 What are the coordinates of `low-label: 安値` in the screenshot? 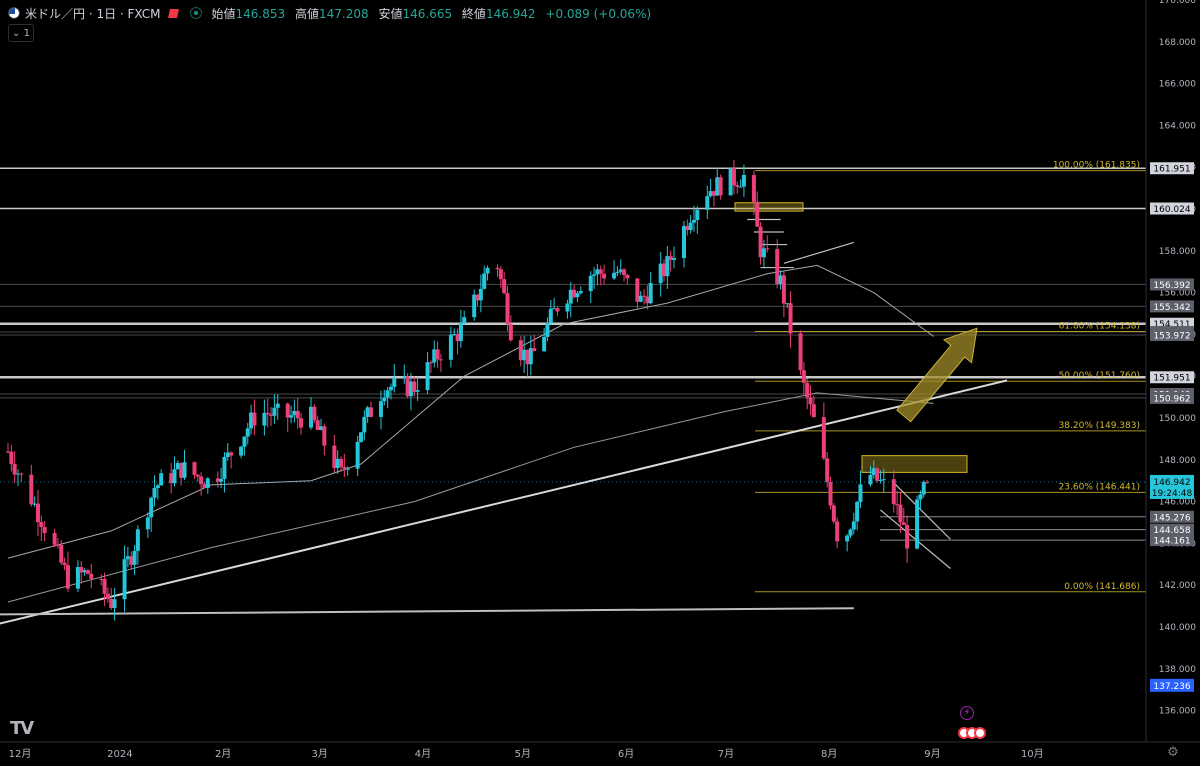 It's located at (390, 13).